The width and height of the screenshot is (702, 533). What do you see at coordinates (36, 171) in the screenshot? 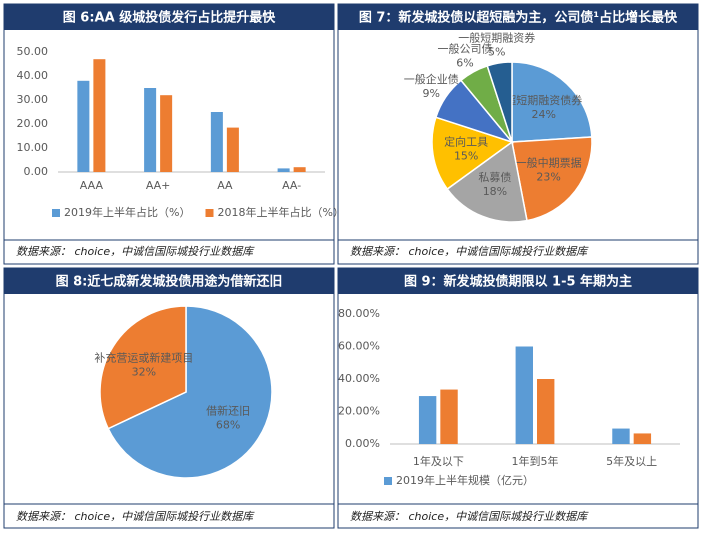
I see `y-tick-label: 0.00` at bounding box center [36, 171].